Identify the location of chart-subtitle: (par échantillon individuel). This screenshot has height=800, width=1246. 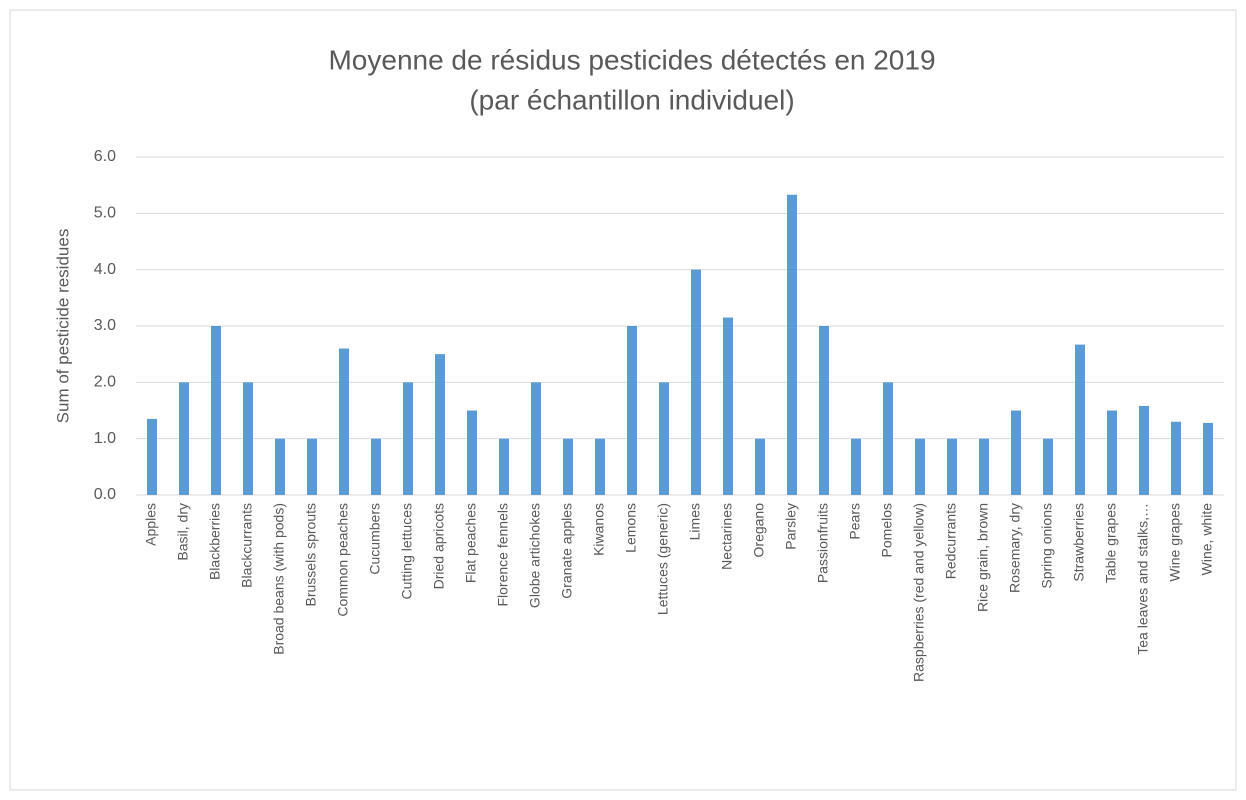
(631, 99).